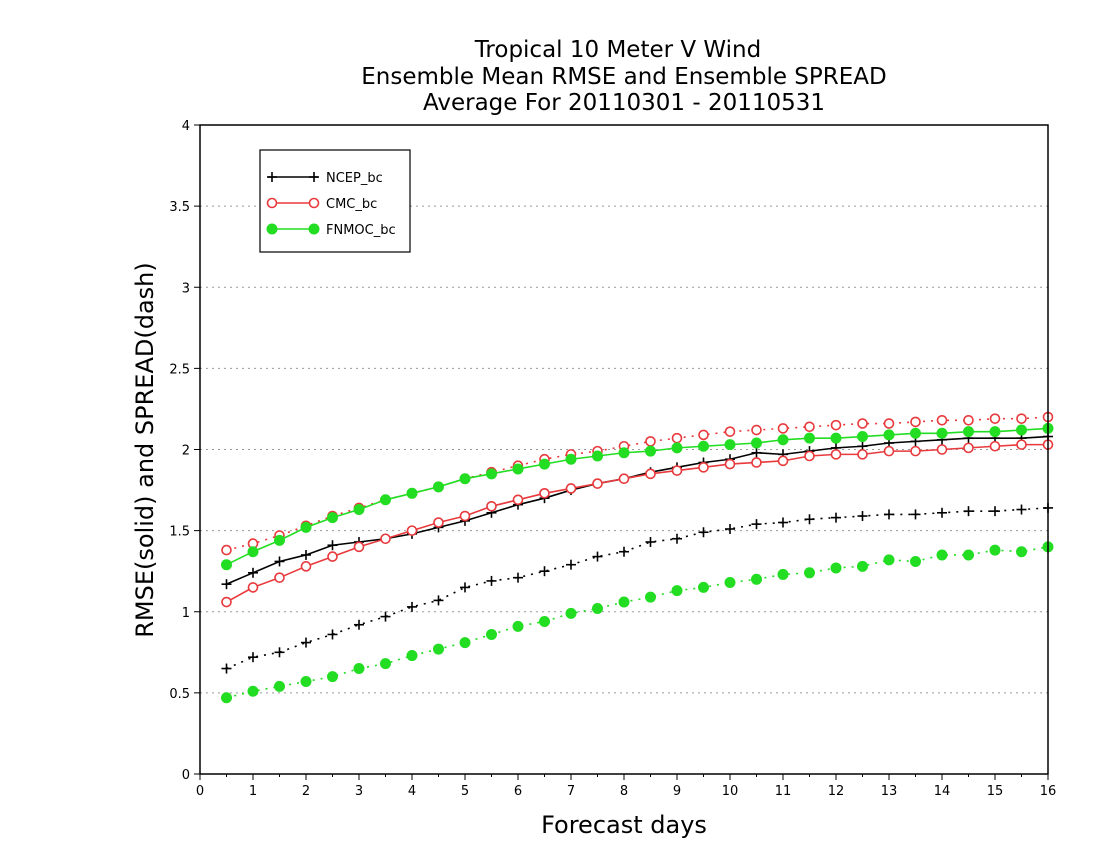 The image size is (1100, 850). What do you see at coordinates (186, 288) in the screenshot?
I see `y-tick-label-6: 3` at bounding box center [186, 288].